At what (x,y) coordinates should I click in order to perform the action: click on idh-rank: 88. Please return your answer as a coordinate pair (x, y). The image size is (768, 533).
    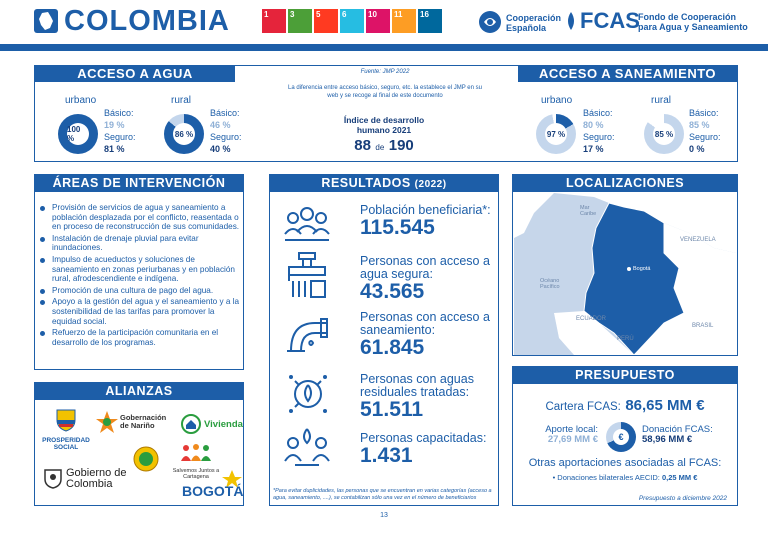
    Looking at the image, I should click on (362, 145).